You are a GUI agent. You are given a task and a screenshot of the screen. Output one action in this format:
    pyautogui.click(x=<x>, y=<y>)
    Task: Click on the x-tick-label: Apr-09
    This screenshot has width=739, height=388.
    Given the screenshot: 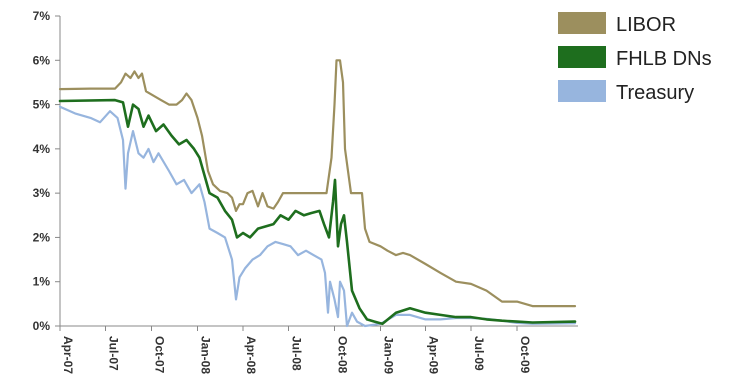 What is the action you would take?
    pyautogui.click(x=434, y=355)
    